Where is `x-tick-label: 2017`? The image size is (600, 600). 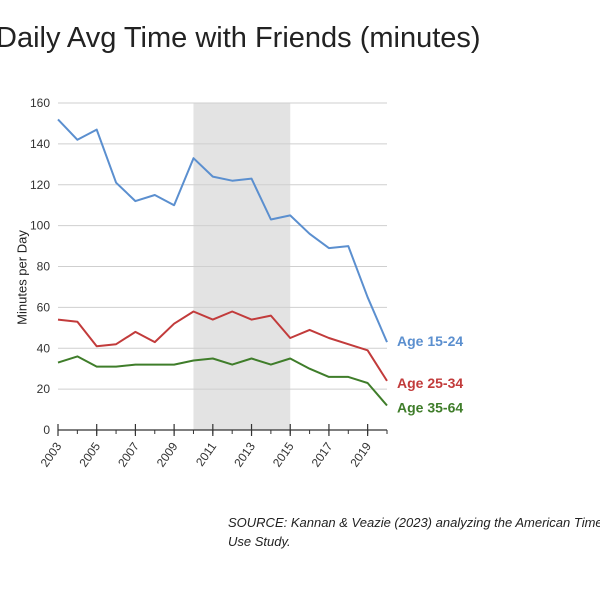 x-tick-label: 2017 is located at coordinates (322, 454).